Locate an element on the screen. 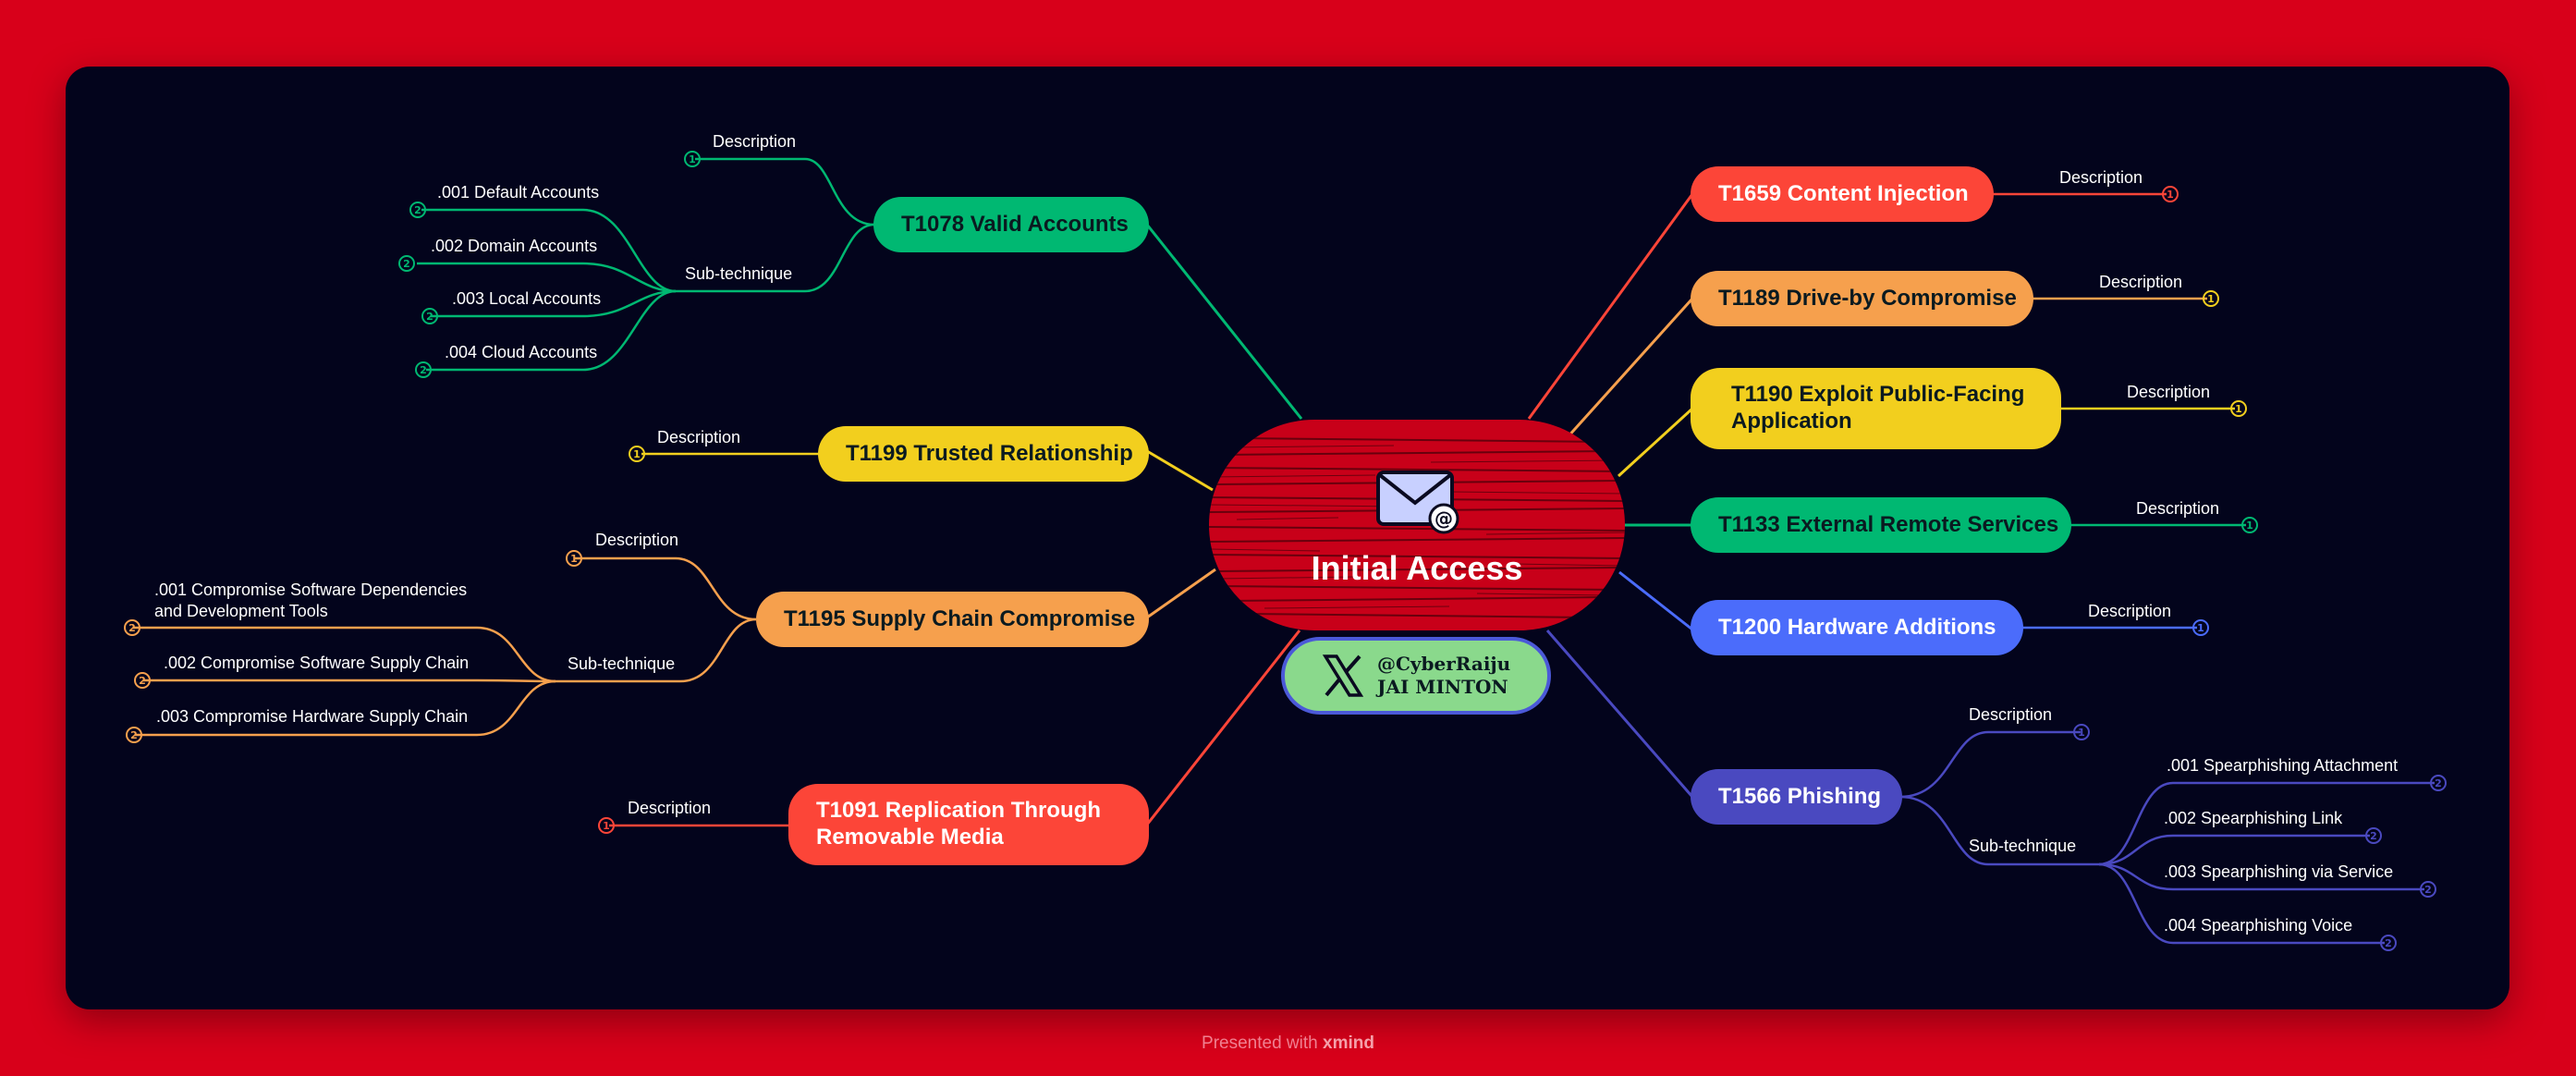  node-t1091-label: T1091 Replication Through is located at coordinates (959, 811).